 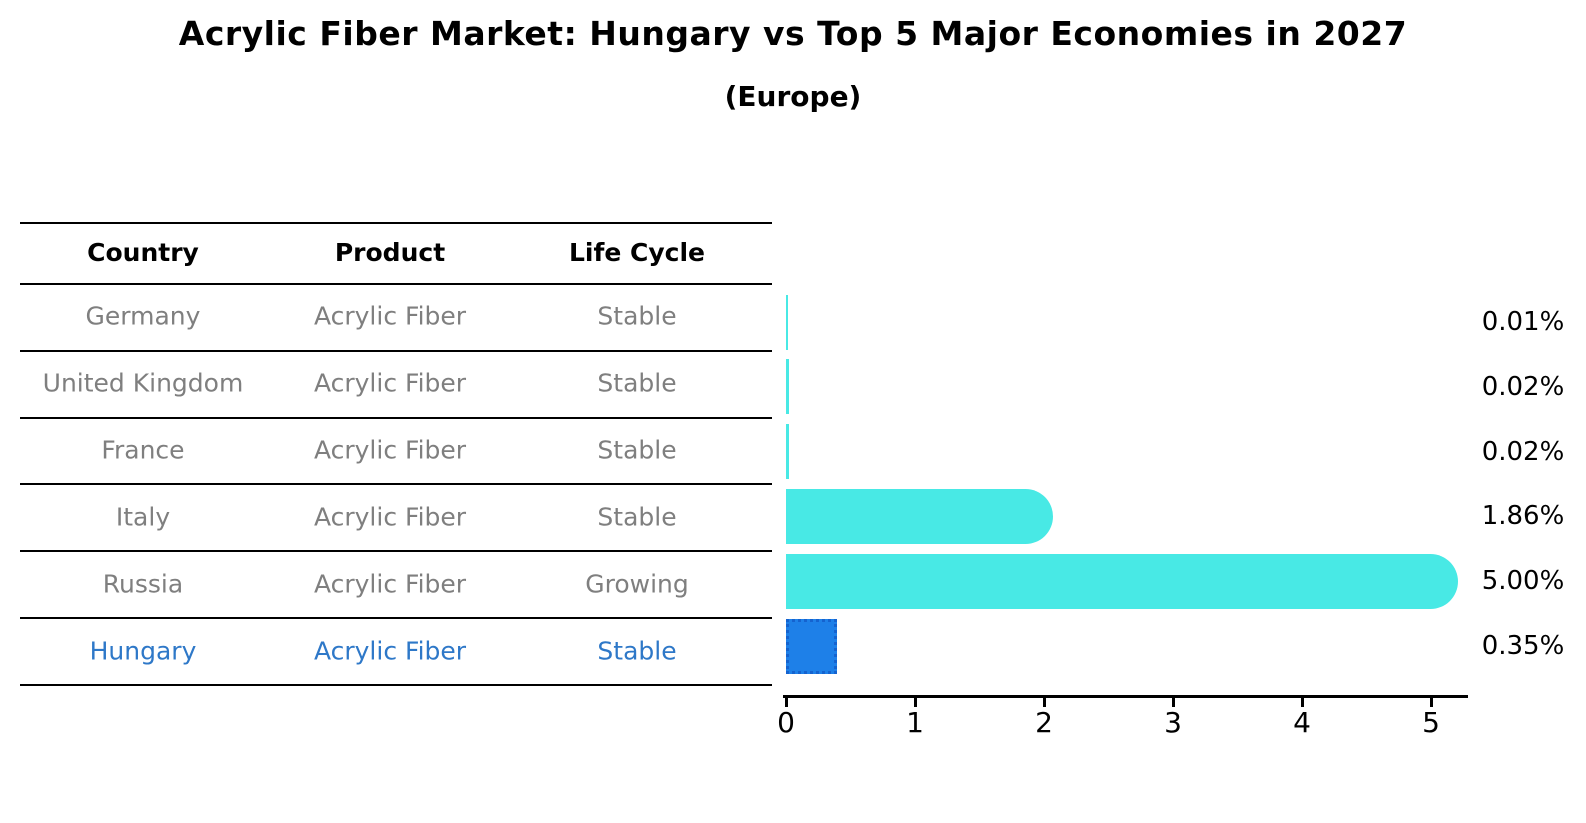 I want to click on column-header-product: Product, so click(x=390, y=252).